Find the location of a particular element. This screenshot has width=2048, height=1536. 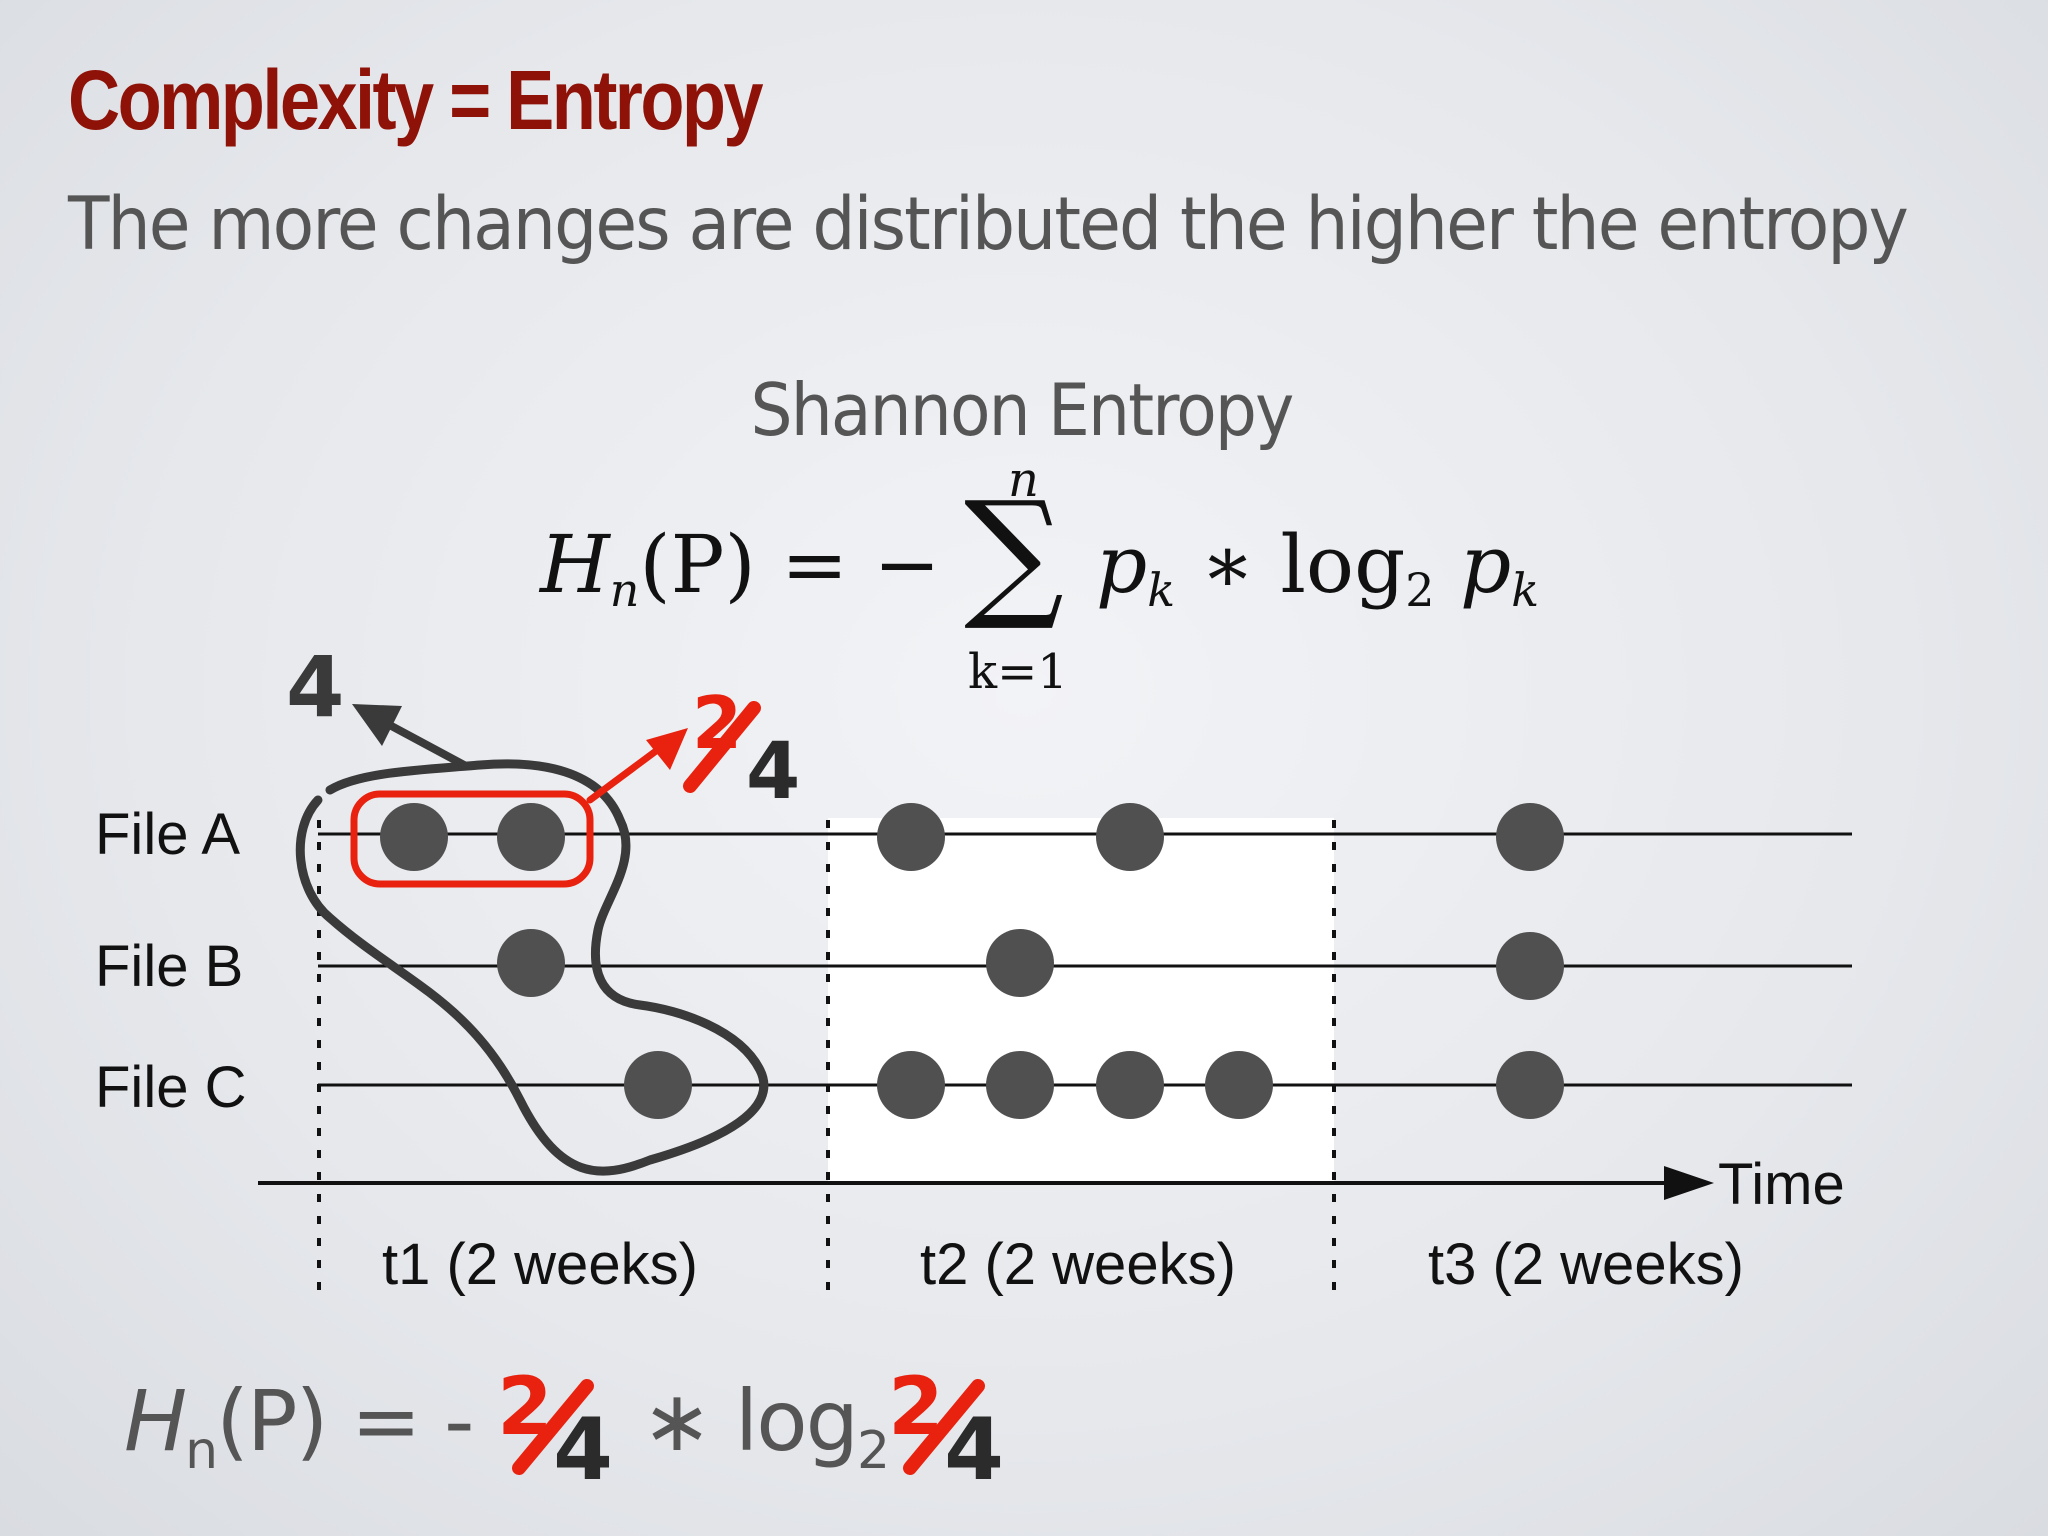

example-fraction-1-slash is located at coordinates (553, 1427).